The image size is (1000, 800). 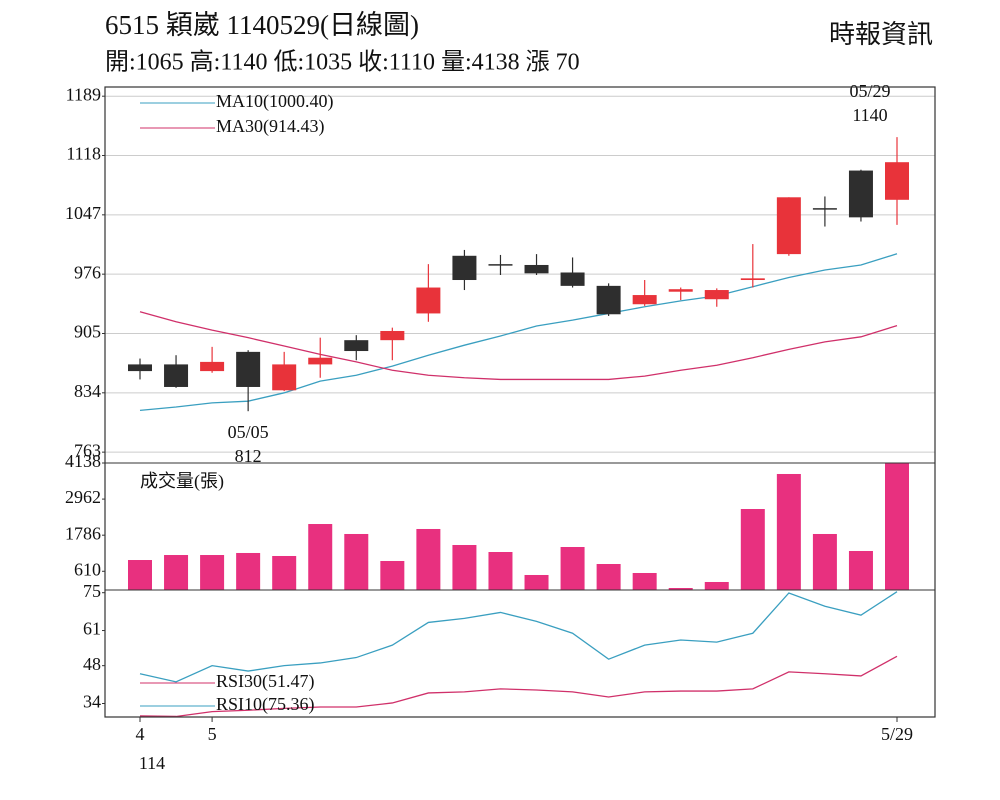 I want to click on y-tick-label: 1118, so click(x=83, y=154).